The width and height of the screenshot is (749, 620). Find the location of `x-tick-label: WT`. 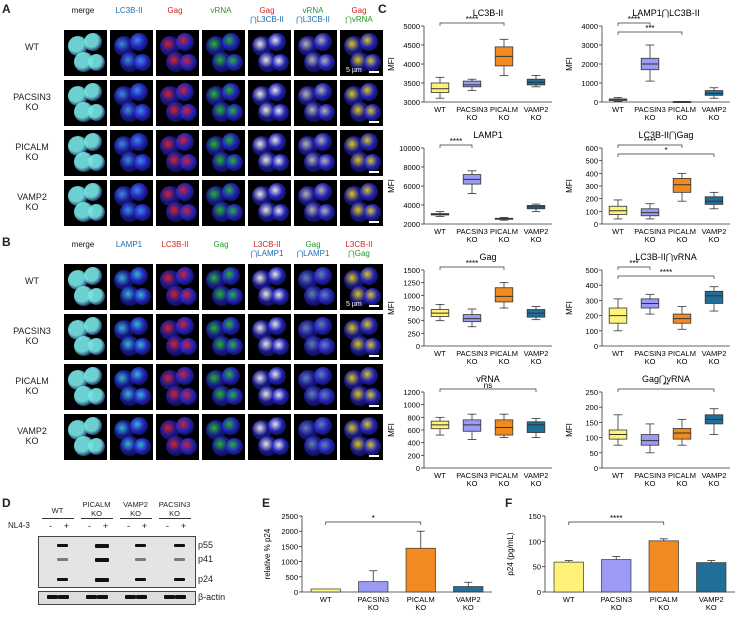

x-tick-label: WT is located at coordinates (440, 475).